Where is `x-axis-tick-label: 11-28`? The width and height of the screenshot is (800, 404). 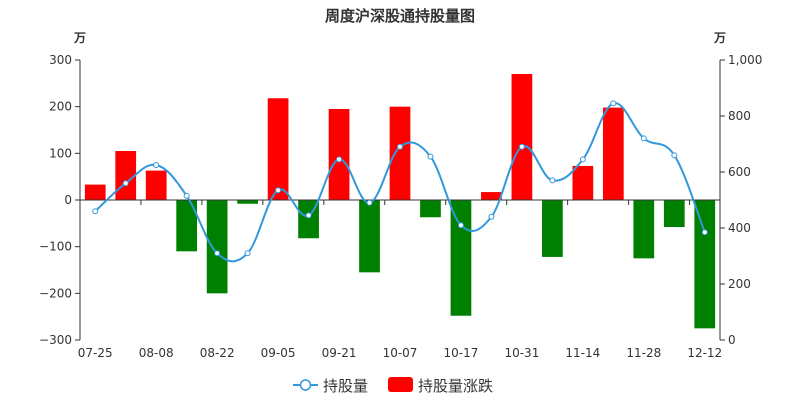
x-axis-tick-label: 11-28 is located at coordinates (643, 353).